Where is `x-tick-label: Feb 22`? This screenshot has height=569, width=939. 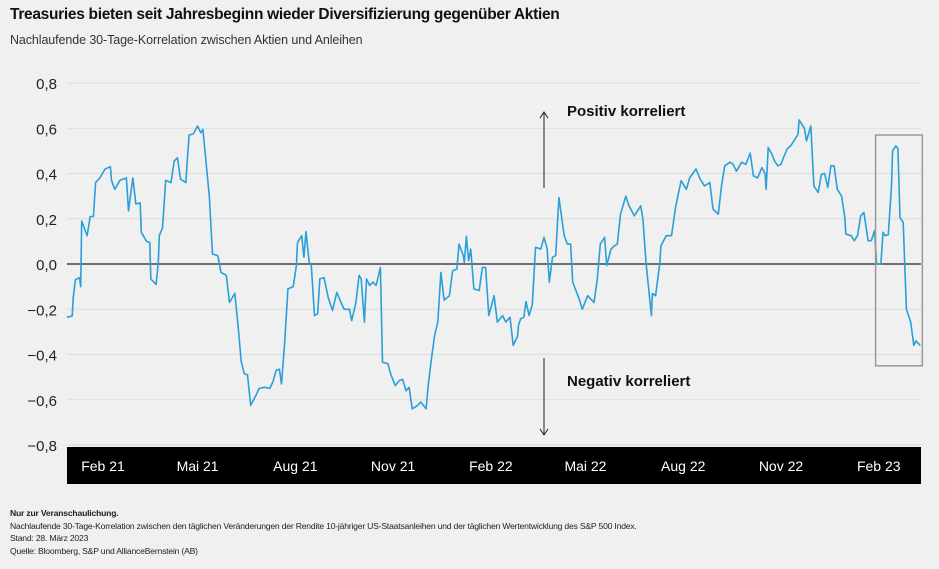
x-tick-label: Feb 22 is located at coordinates (491, 466).